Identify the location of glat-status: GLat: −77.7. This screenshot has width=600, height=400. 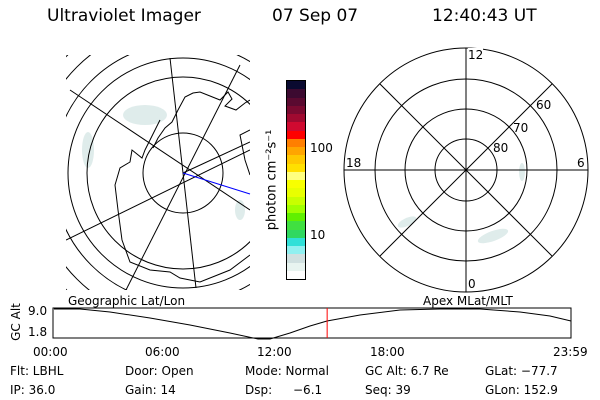
(521, 371).